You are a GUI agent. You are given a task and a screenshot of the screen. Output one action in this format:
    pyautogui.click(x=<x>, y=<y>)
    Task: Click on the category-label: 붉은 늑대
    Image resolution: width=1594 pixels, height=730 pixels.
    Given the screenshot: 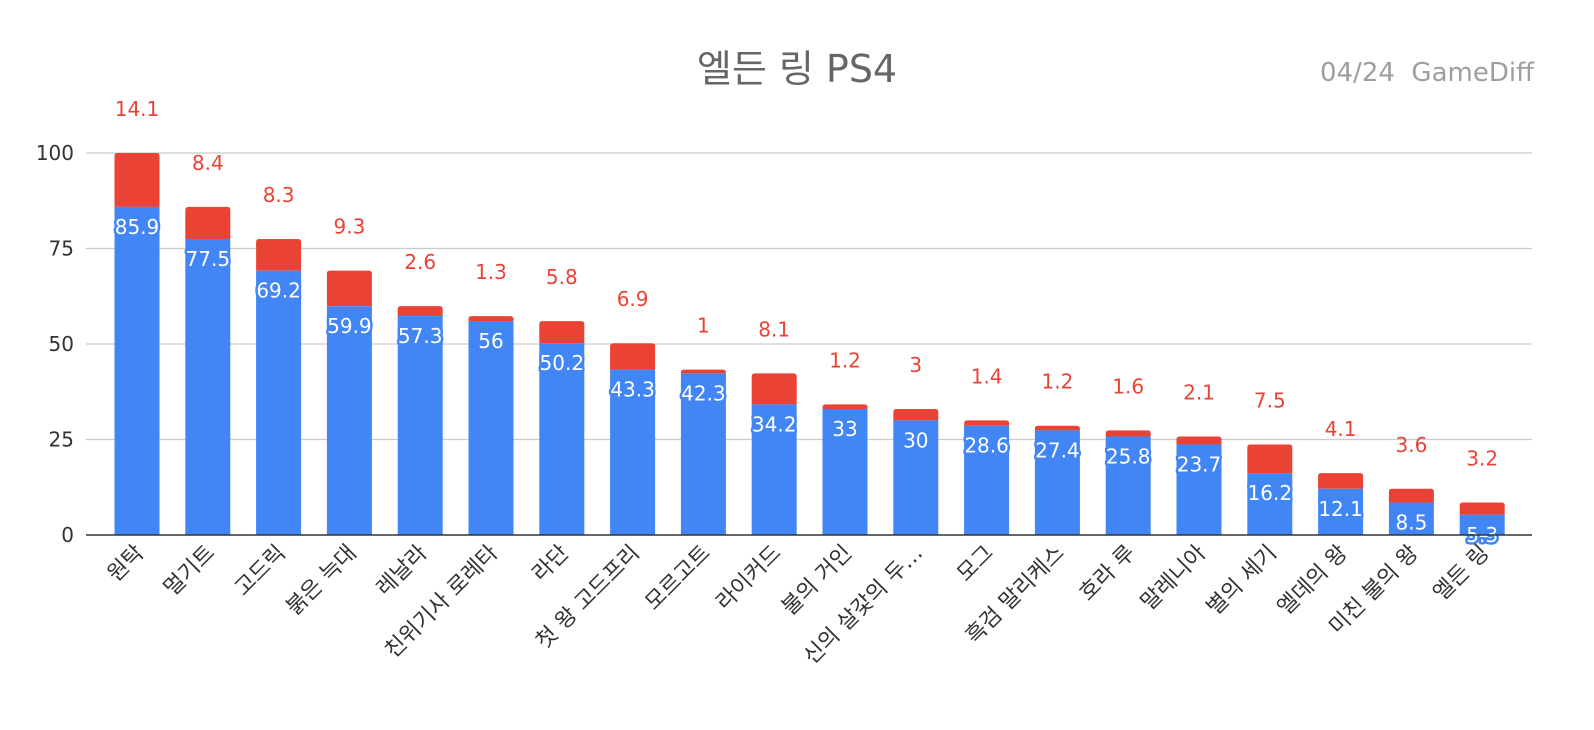 What is the action you would take?
    pyautogui.click(x=322, y=581)
    